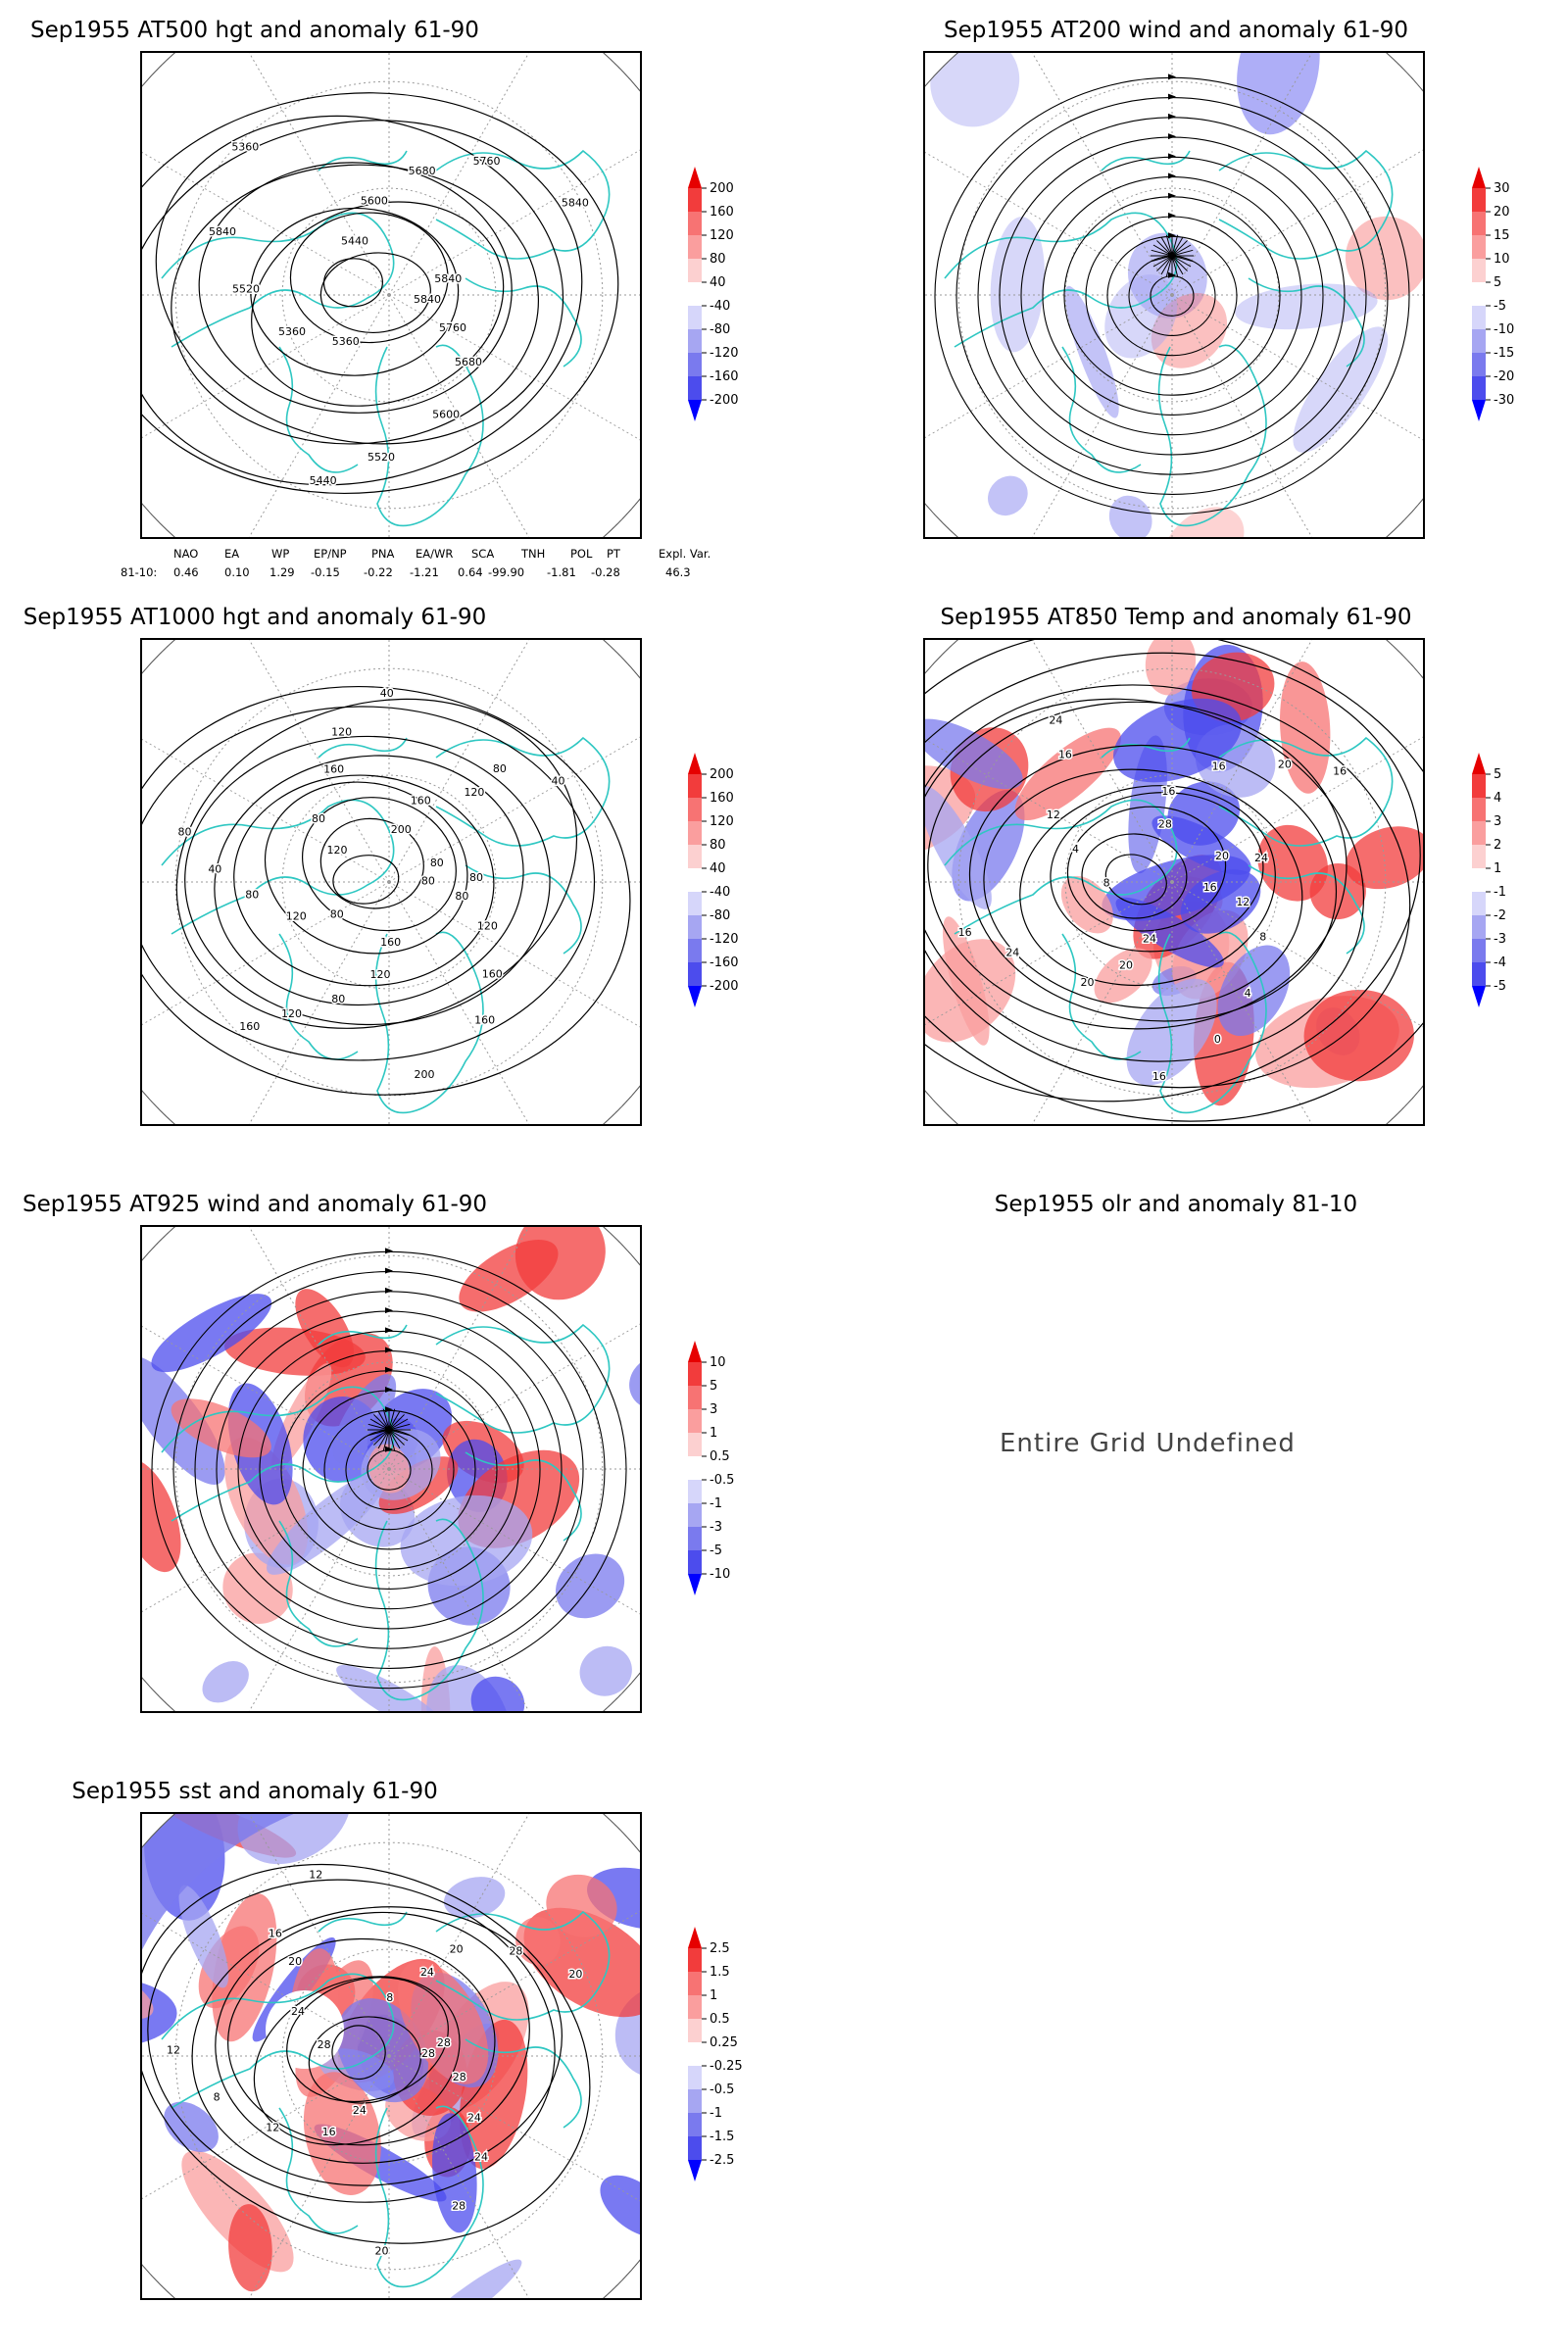 This screenshot has height=2352, width=1568. I want to click on colorbar-at200: 30 20 15 10 5 -5 -10 -15 -20 -30, so click(1493, 294).